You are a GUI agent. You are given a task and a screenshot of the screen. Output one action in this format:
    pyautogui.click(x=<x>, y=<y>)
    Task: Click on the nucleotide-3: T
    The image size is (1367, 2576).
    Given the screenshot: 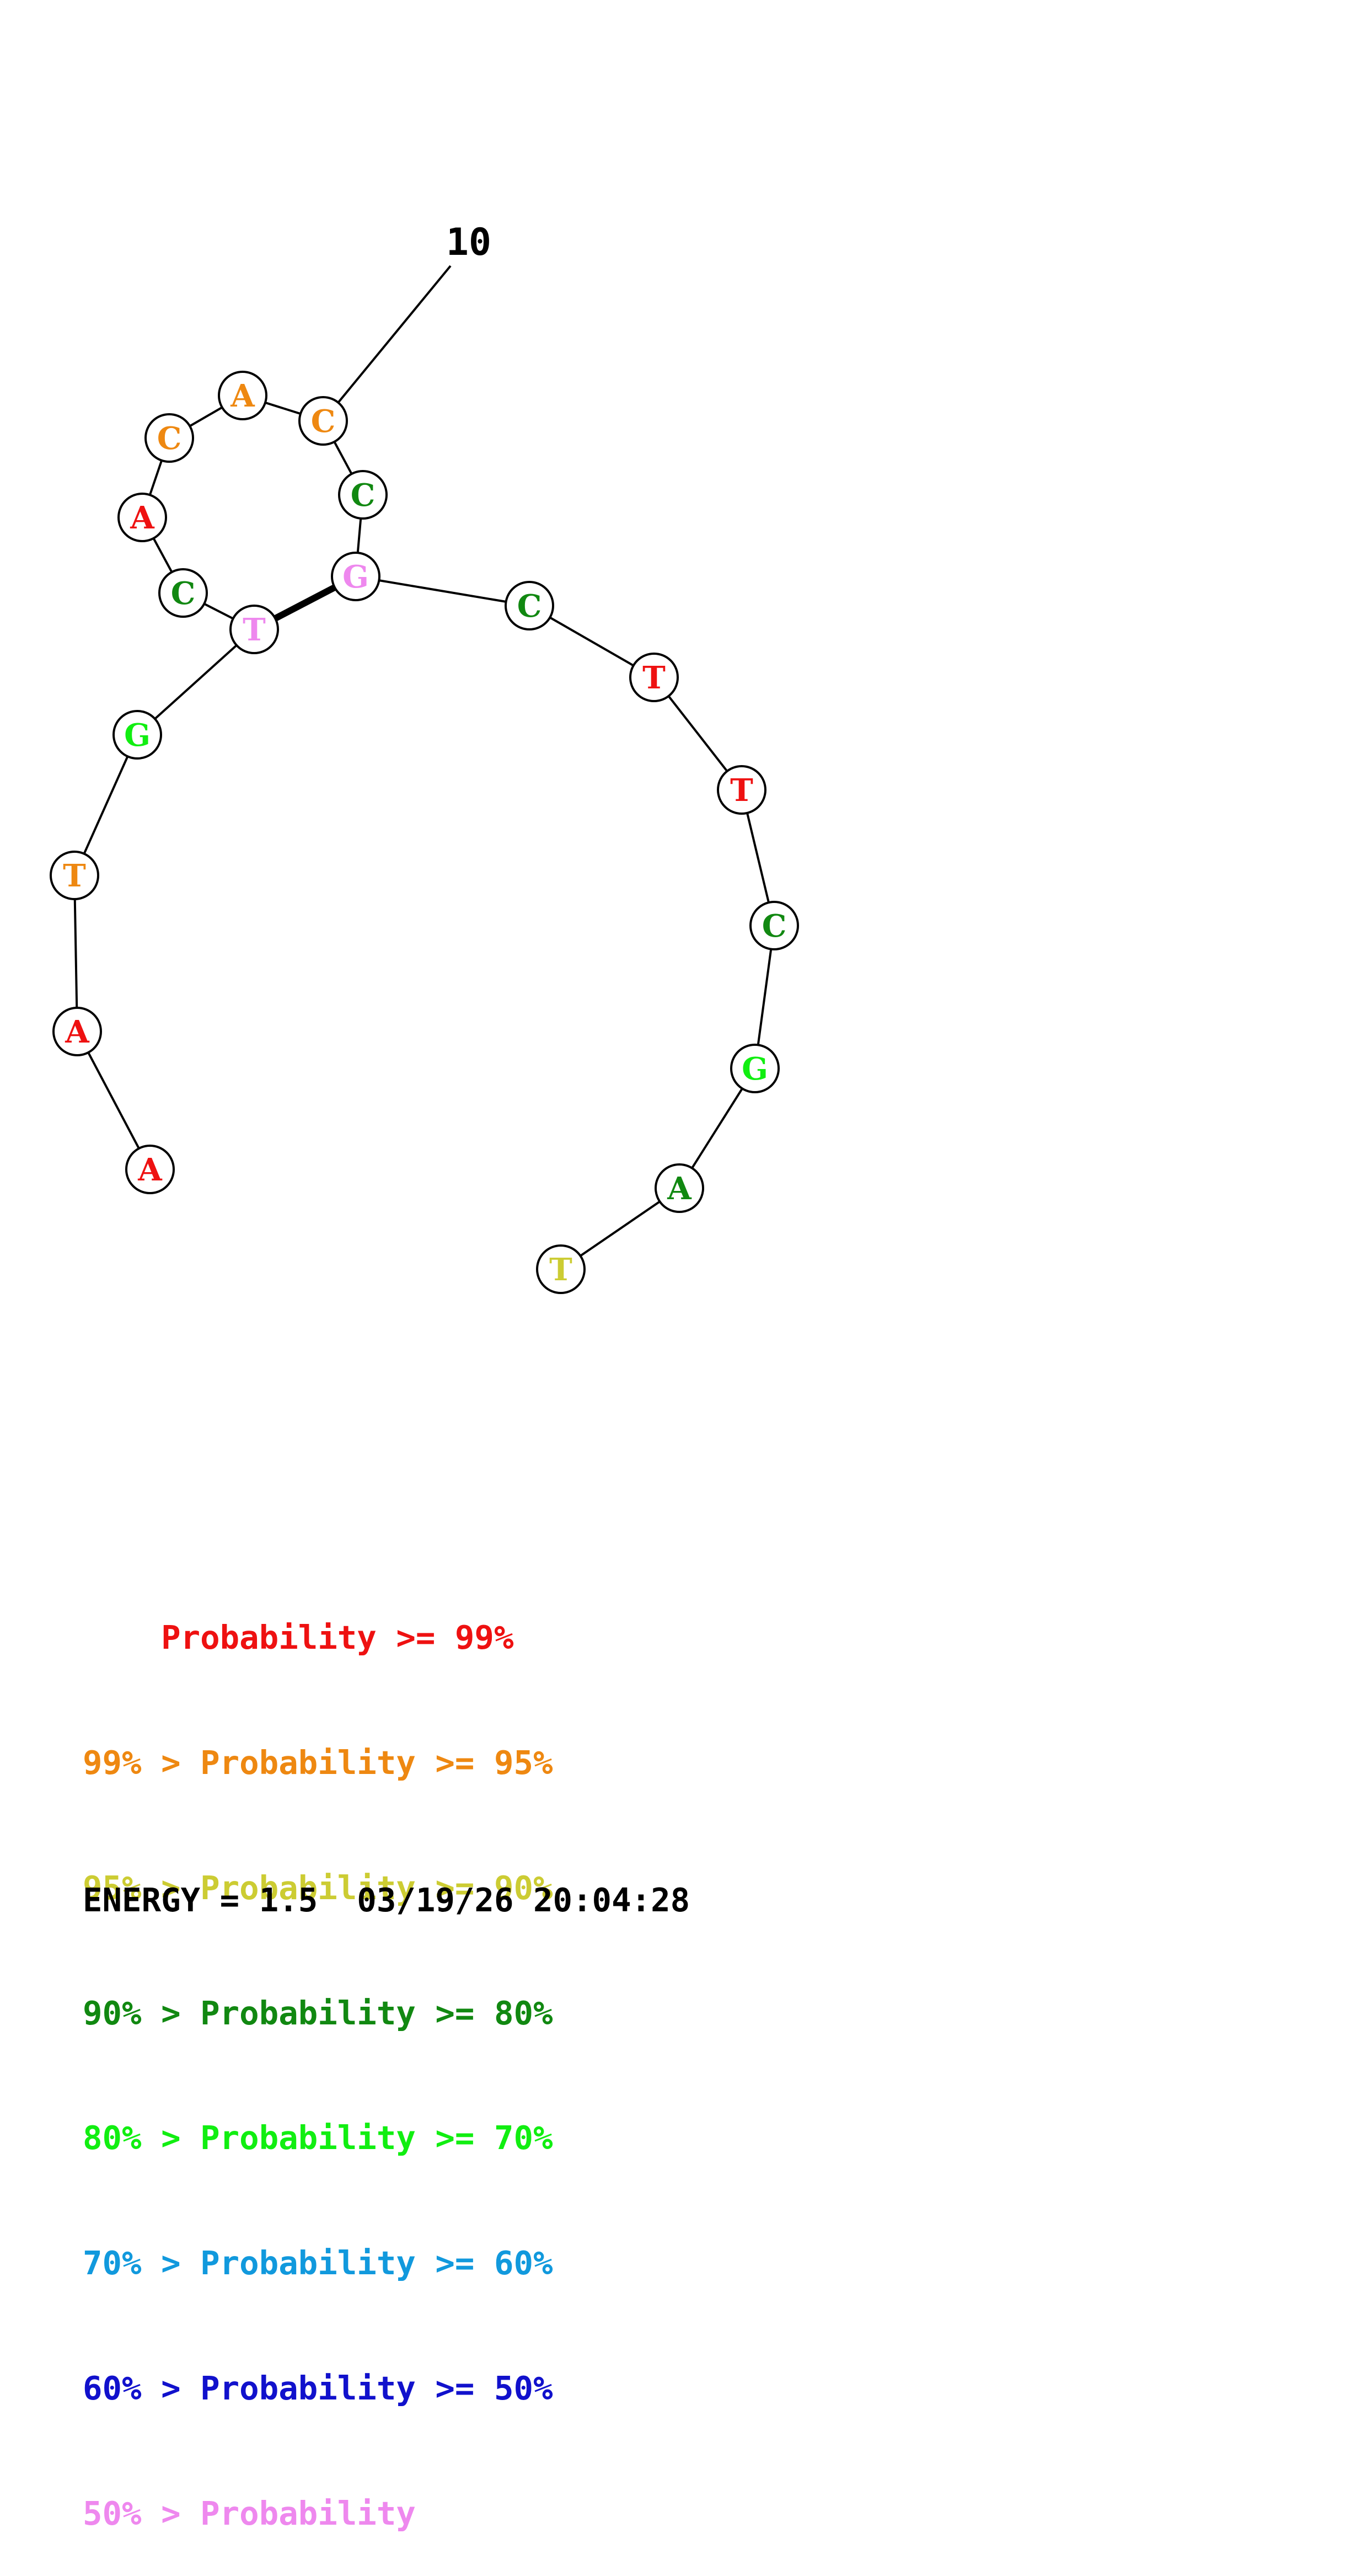 What is the action you would take?
    pyautogui.click(x=74, y=875)
    